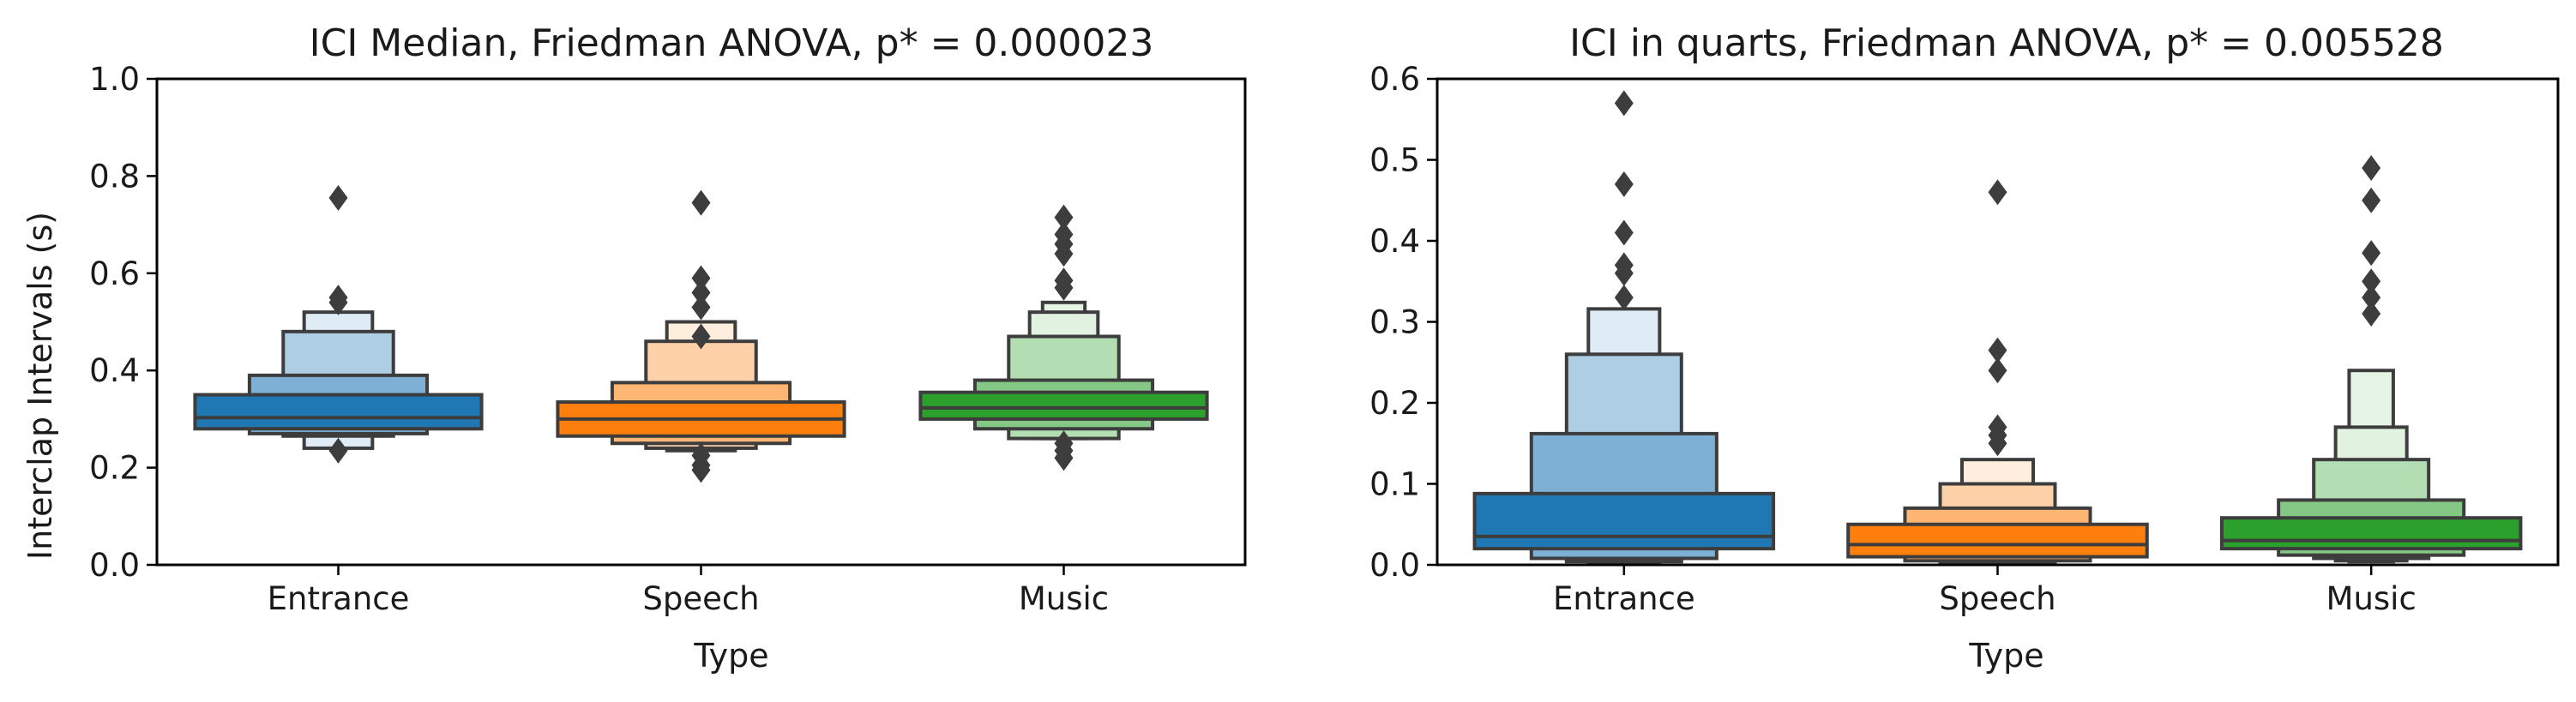  I want to click on y-tick-label: 0.3, so click(1394, 322).